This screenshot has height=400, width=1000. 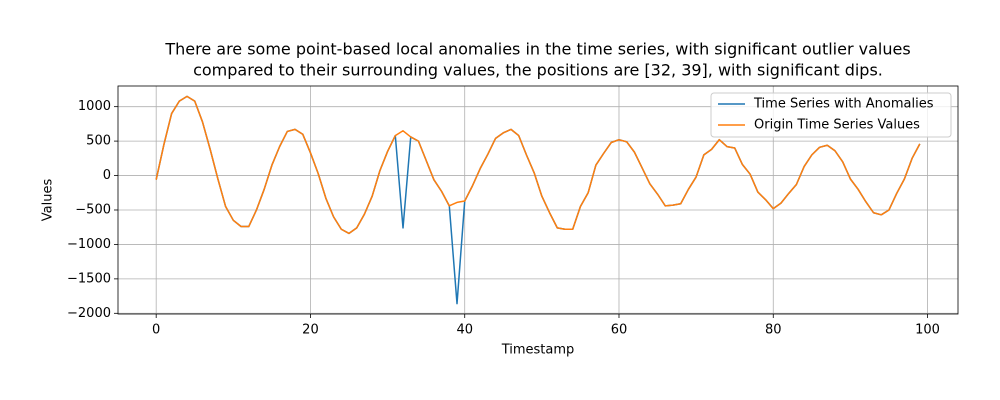 What do you see at coordinates (843, 104) in the screenshot?
I see `legend-label: Time Series with Anomalies` at bounding box center [843, 104].